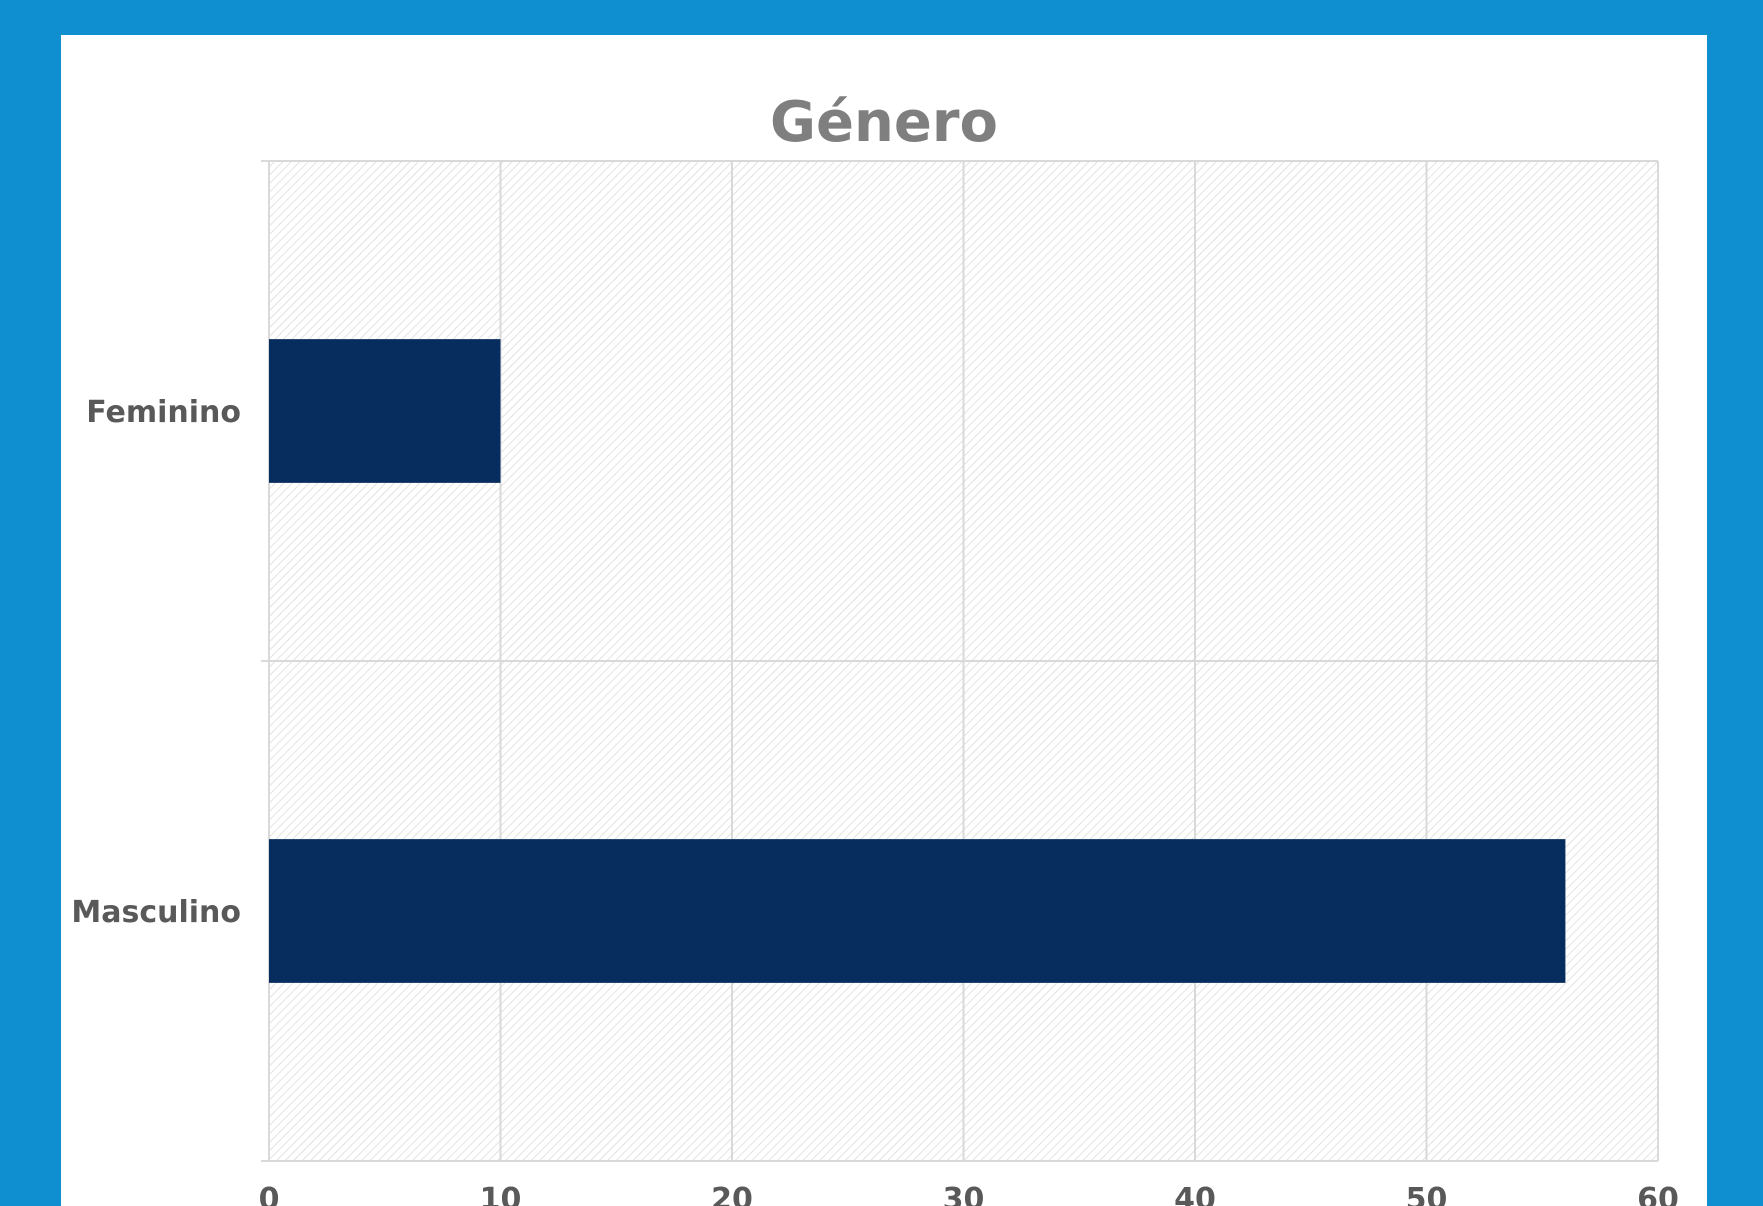 The image size is (1763, 1206). Describe the element at coordinates (501, 1194) in the screenshot. I see `x-tick-label: 10` at that location.